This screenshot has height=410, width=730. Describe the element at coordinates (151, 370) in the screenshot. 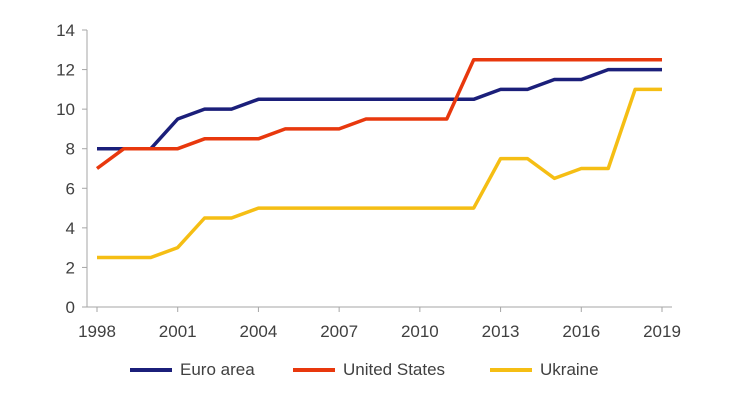

I see `legend-swatch-euro-area` at that location.